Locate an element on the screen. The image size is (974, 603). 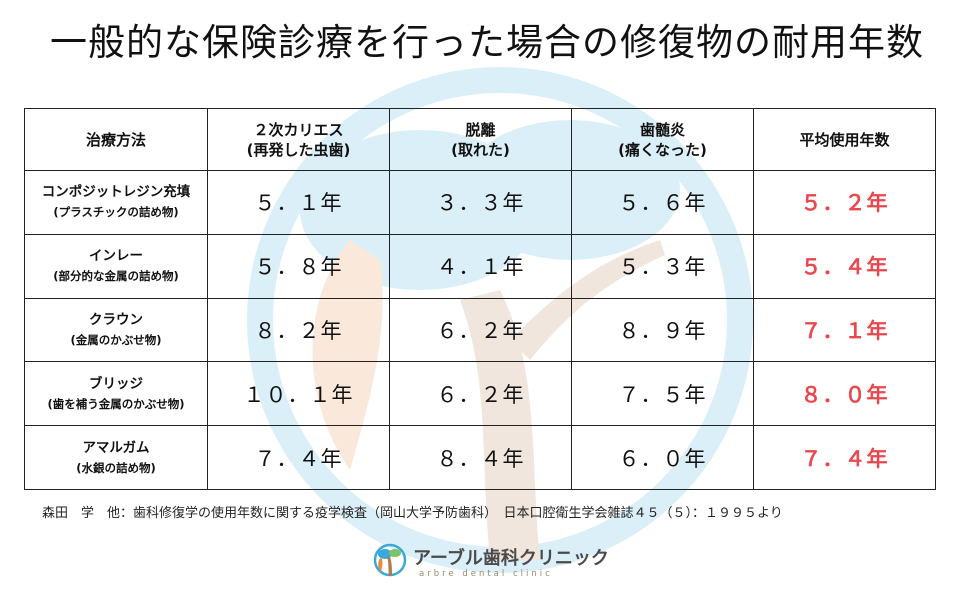
value-caries: ８．２年 is located at coordinates (298, 330).